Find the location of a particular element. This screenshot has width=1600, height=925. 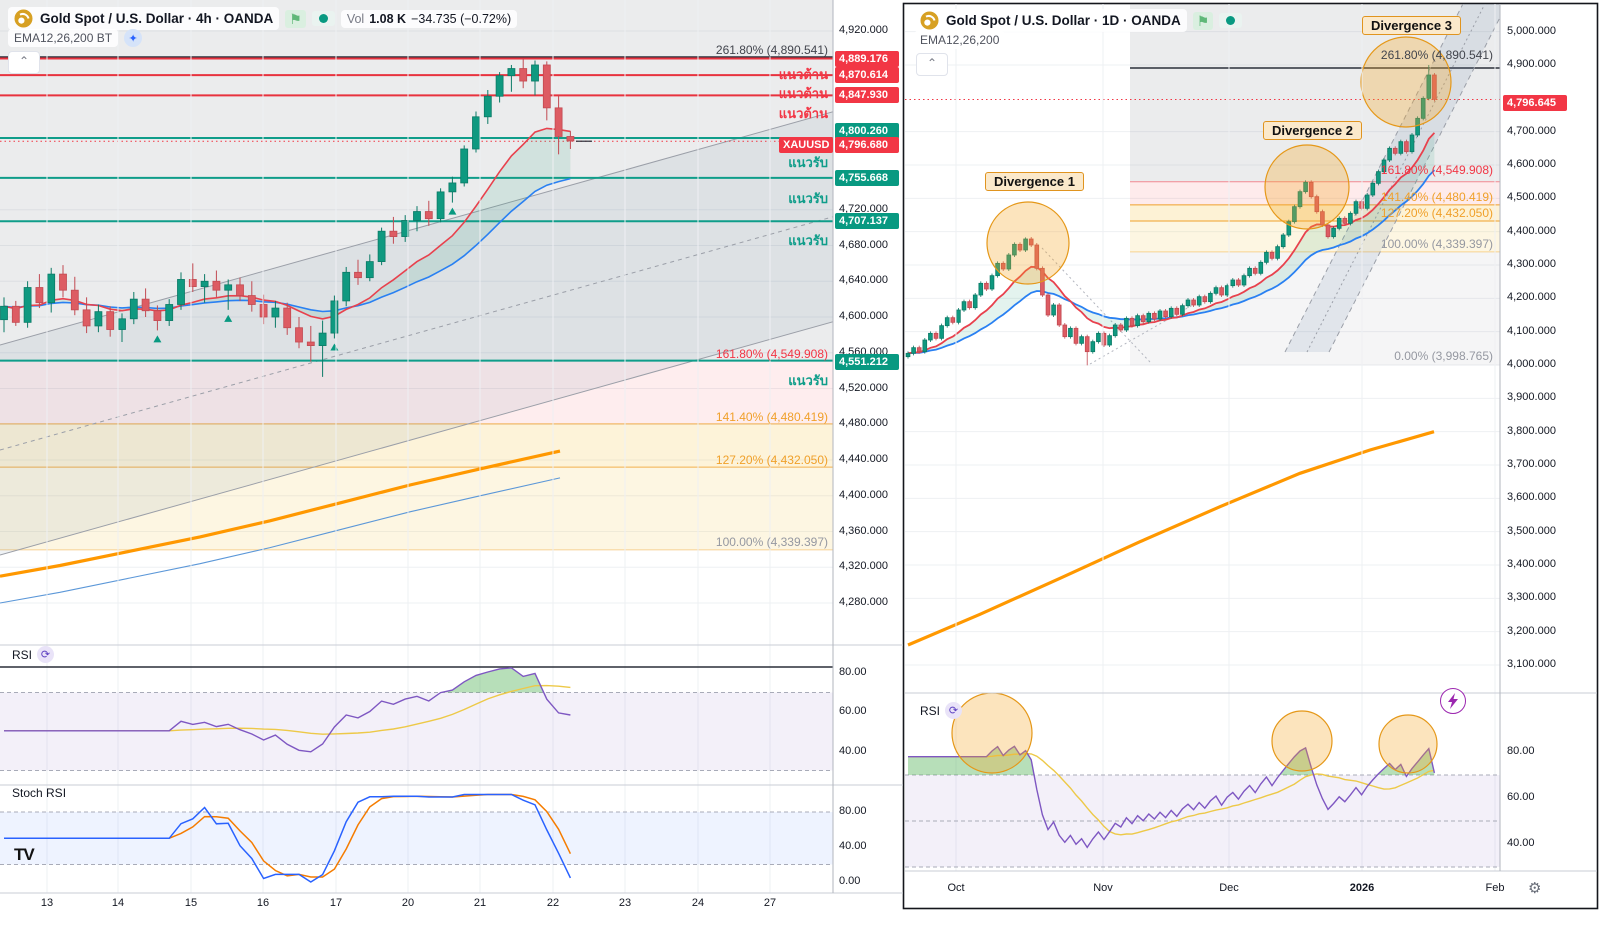

volume-value: 1.08 K is located at coordinates (388, 18).